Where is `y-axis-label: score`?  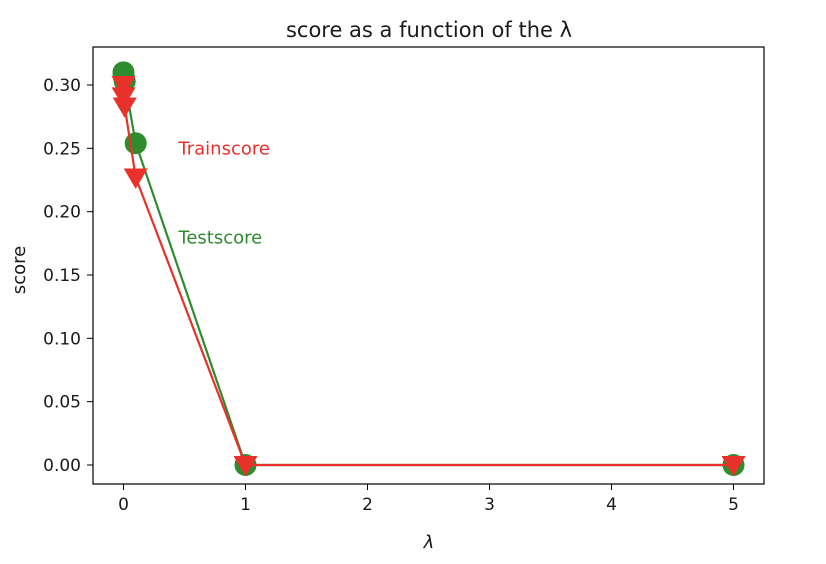 y-axis-label: score is located at coordinates (19, 270).